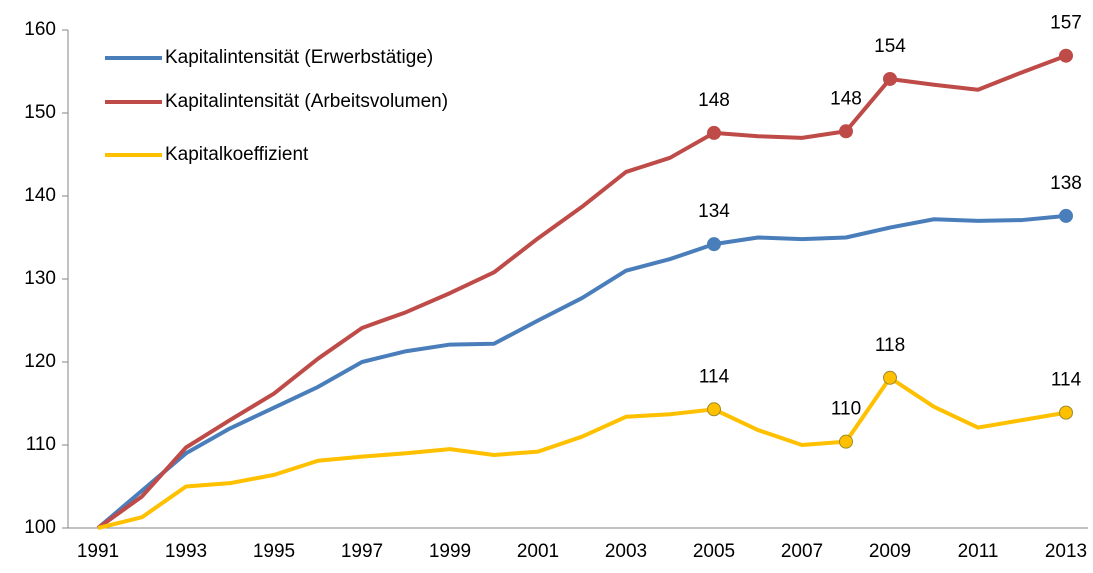  What do you see at coordinates (714, 551) in the screenshot?
I see `x-tick-label: 2005` at bounding box center [714, 551].